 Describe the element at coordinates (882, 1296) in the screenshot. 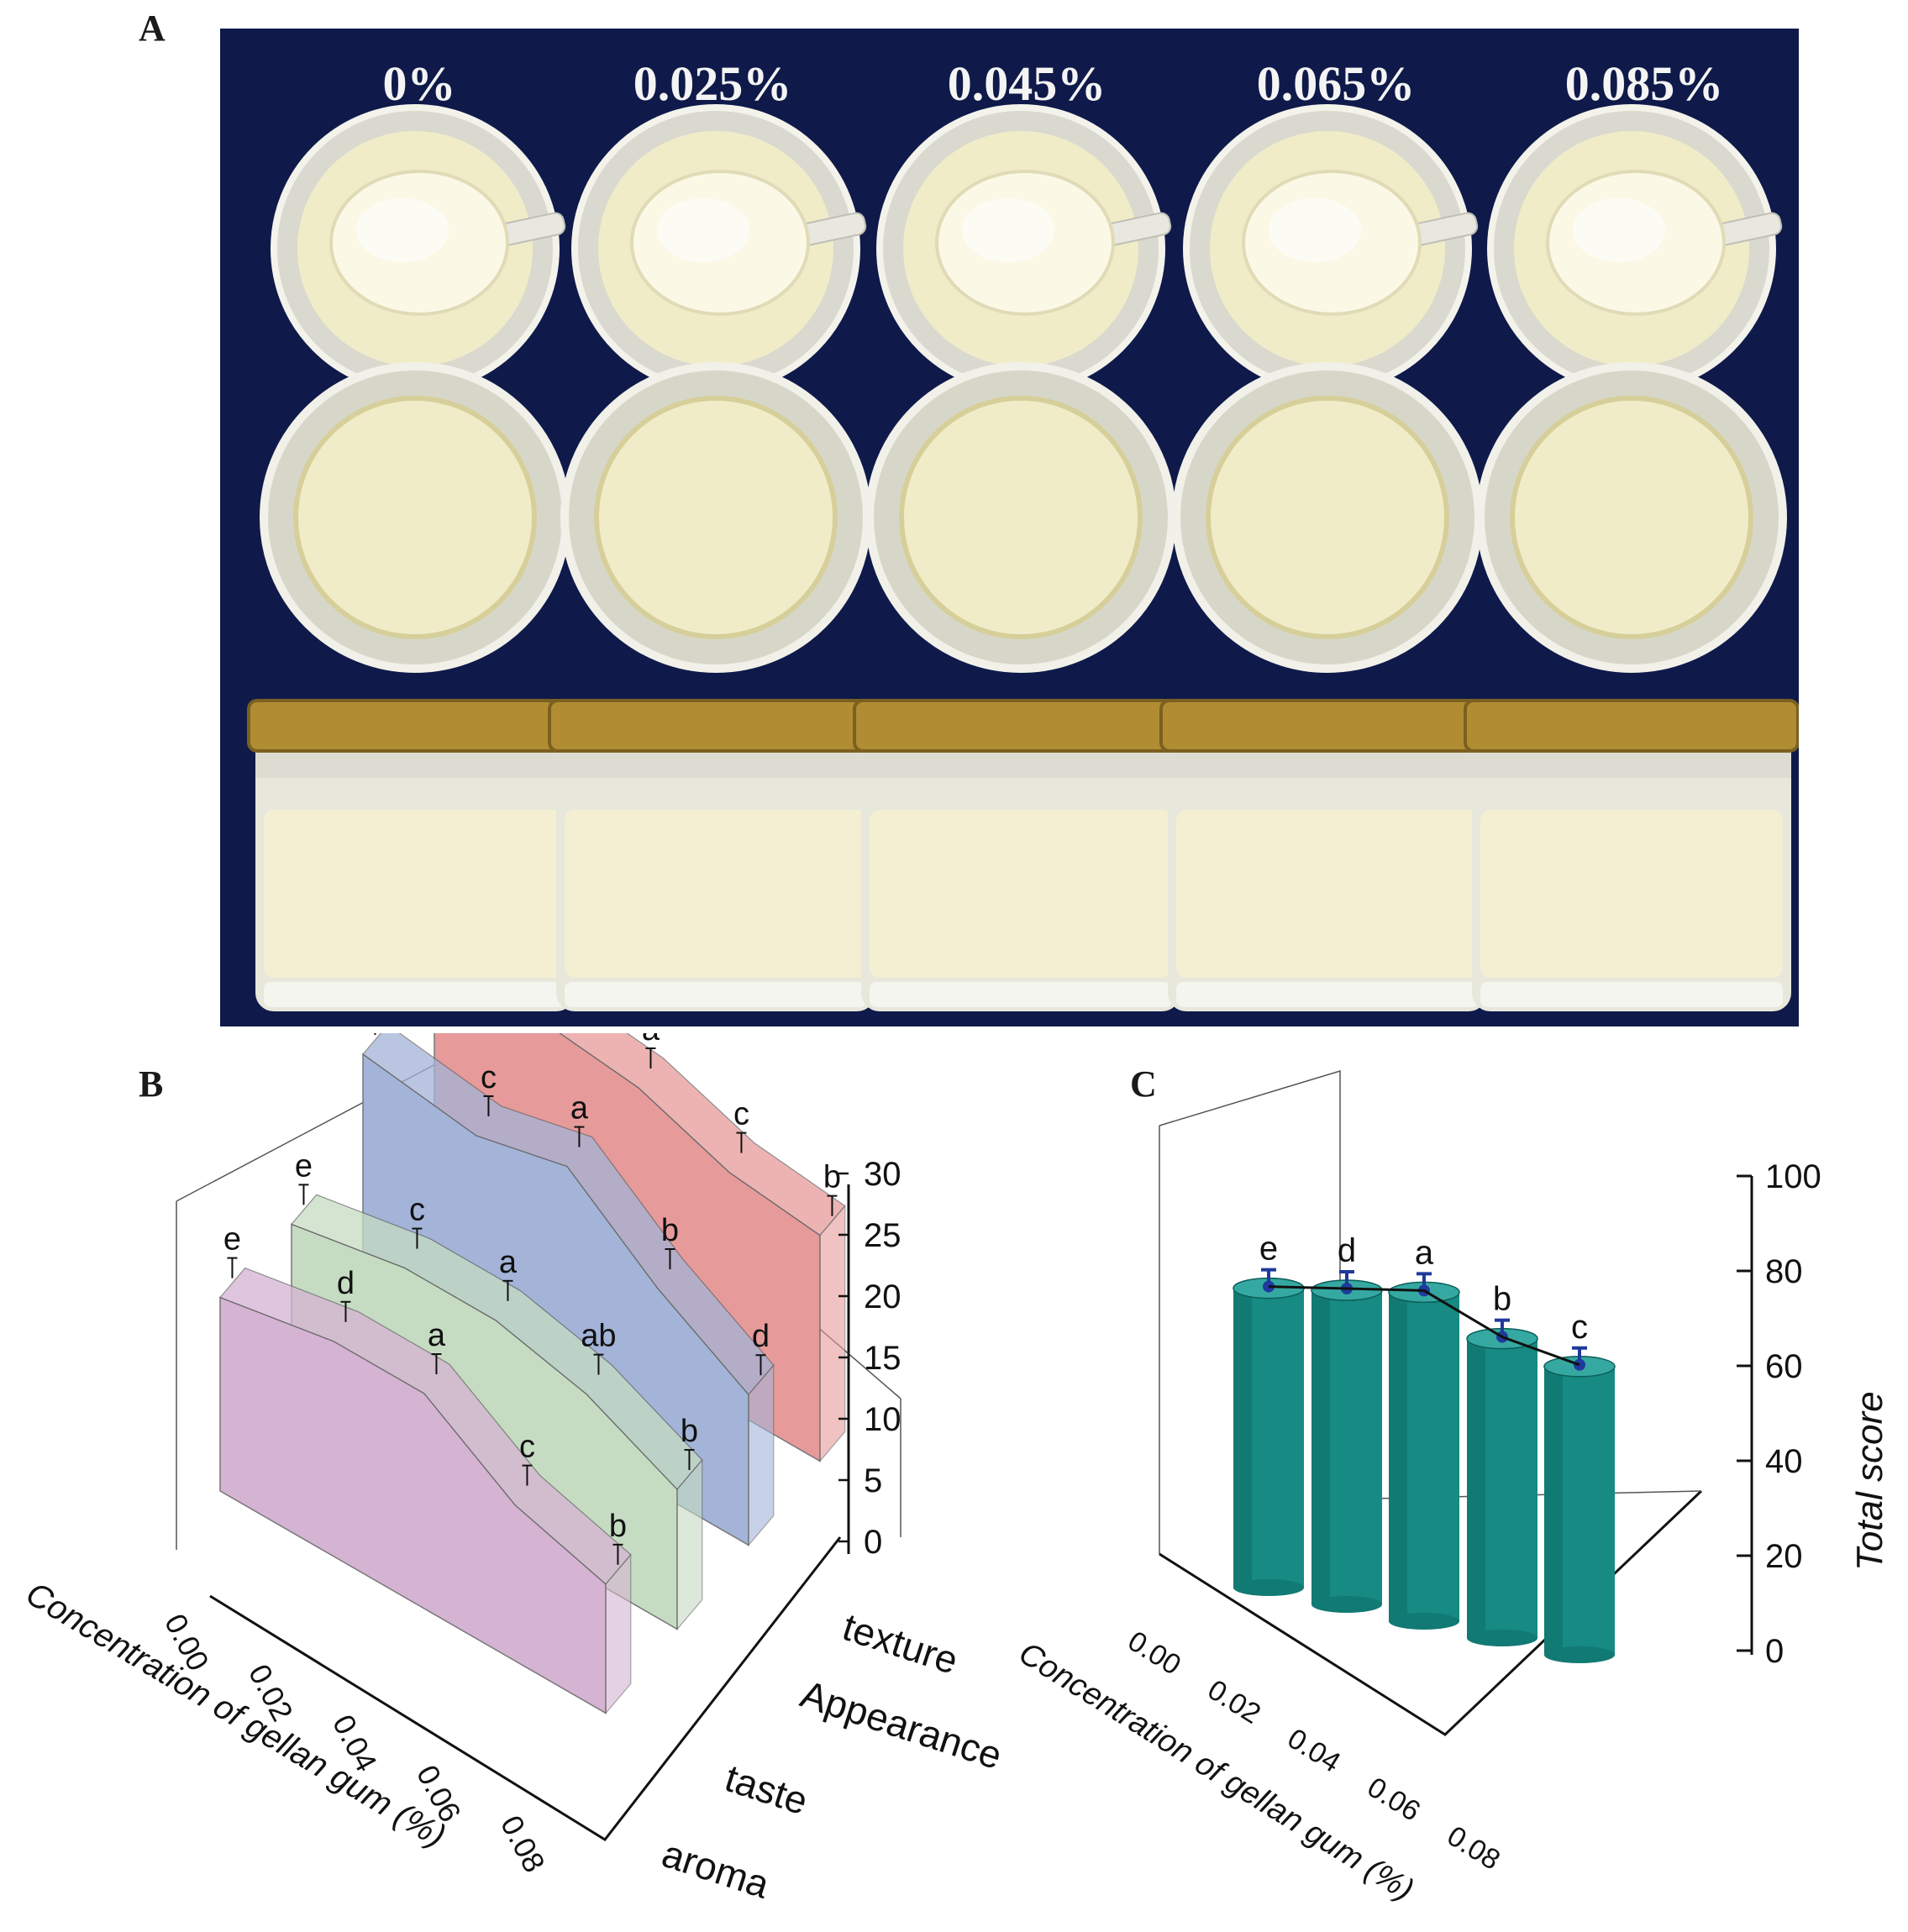

I see `y-tick-label-4: 20` at that location.